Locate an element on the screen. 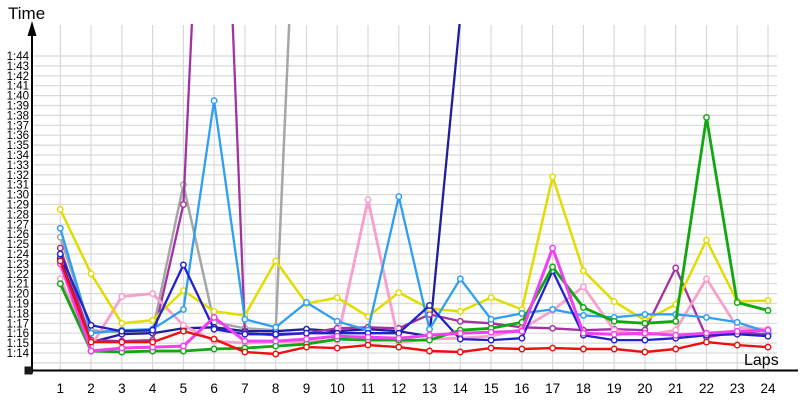  y-tick-label: 1:14 is located at coordinates (18, 354).